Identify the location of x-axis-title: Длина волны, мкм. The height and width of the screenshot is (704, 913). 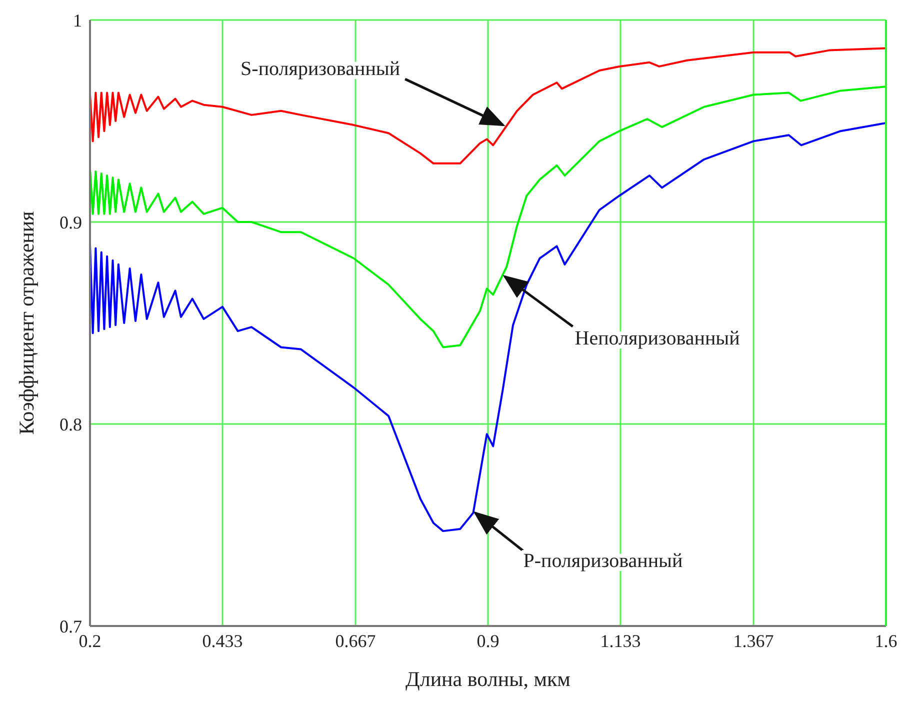
(488, 679).